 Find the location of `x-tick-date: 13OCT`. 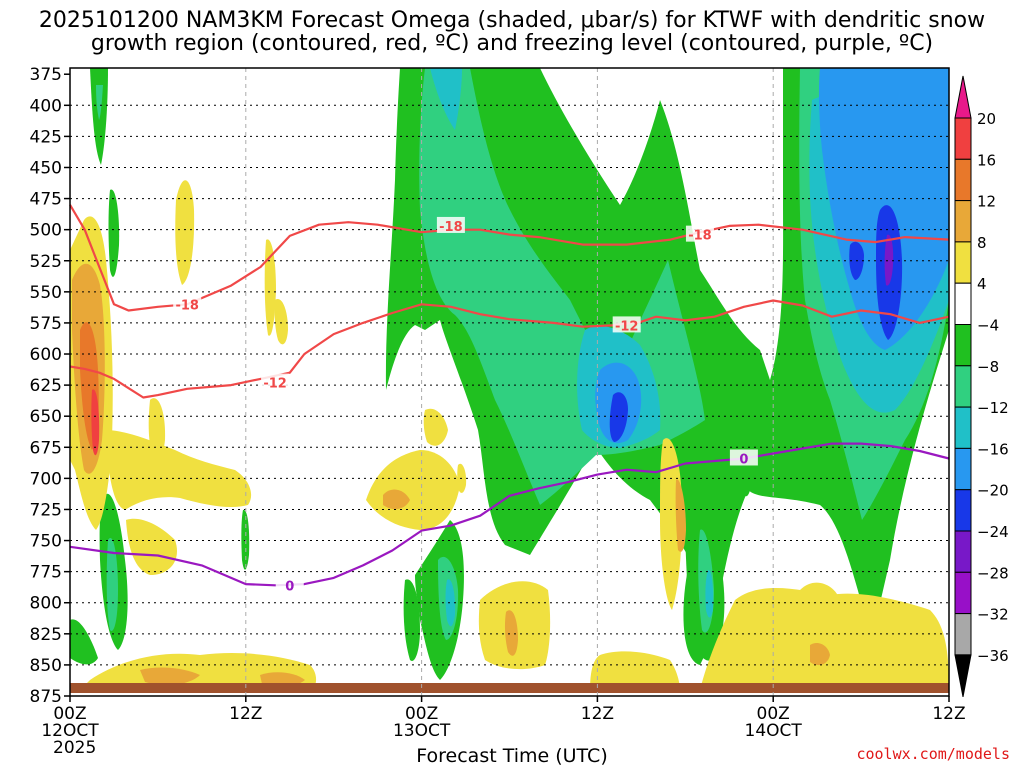

x-tick-date: 13OCT is located at coordinates (422, 731).